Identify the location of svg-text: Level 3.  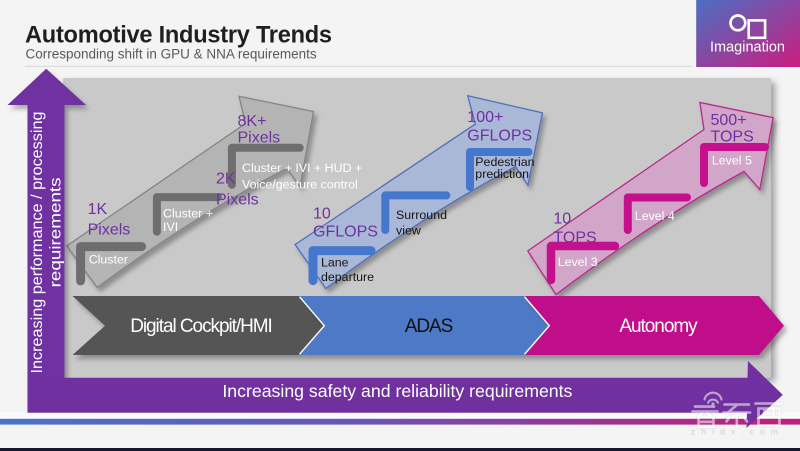
(578, 262).